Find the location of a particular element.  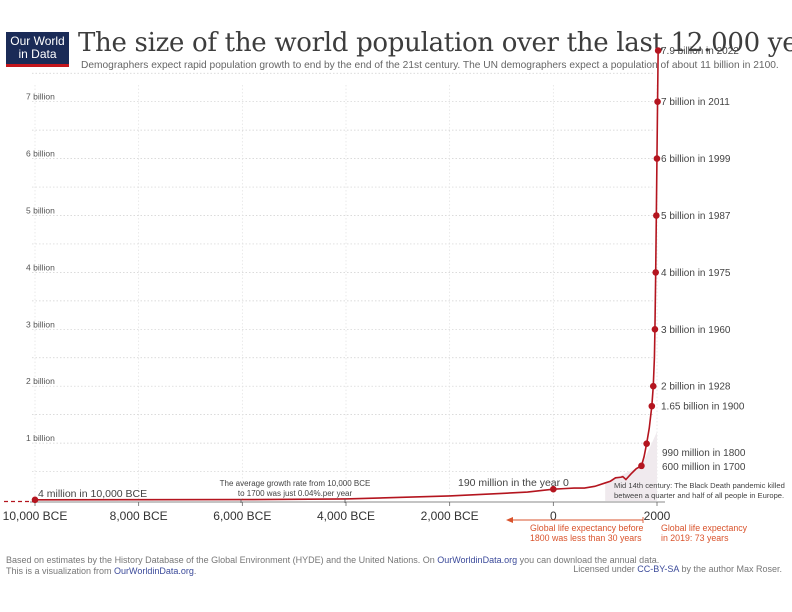

logo-line-2: in Data is located at coordinates (37, 54).